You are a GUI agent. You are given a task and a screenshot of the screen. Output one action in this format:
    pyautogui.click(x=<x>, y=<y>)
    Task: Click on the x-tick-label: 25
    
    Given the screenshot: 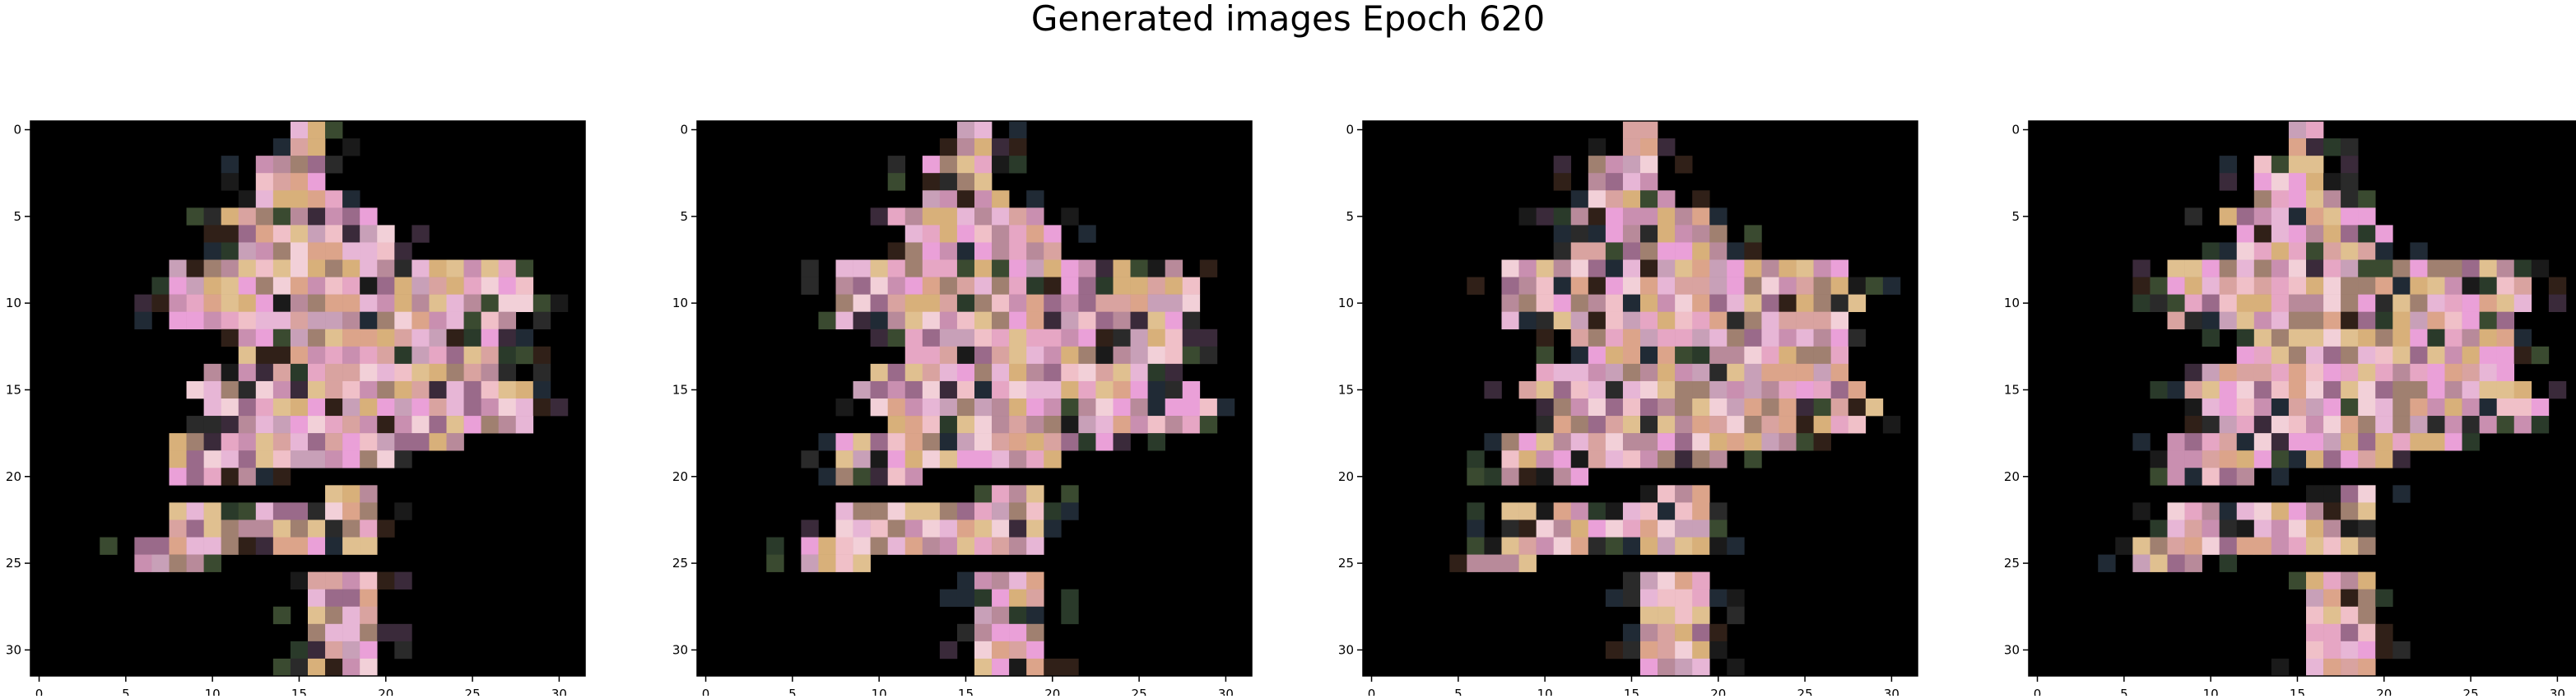 What is the action you would take?
    pyautogui.click(x=473, y=691)
    